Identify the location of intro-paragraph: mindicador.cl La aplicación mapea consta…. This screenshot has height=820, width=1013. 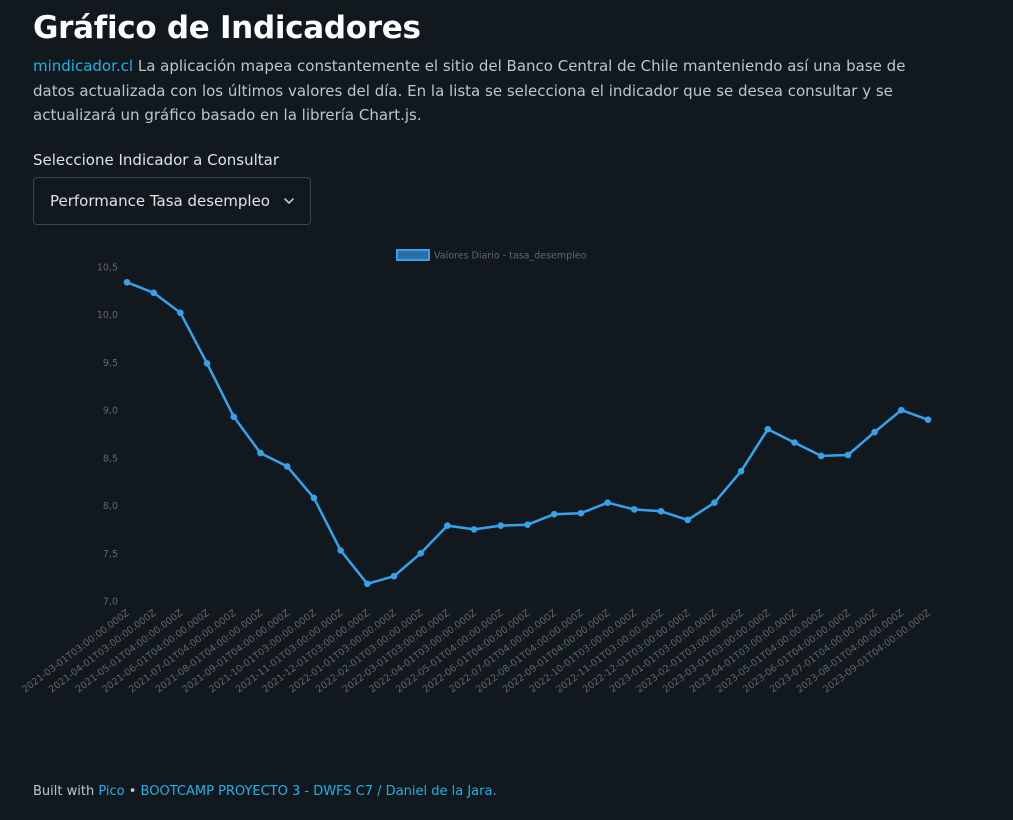
(473, 91).